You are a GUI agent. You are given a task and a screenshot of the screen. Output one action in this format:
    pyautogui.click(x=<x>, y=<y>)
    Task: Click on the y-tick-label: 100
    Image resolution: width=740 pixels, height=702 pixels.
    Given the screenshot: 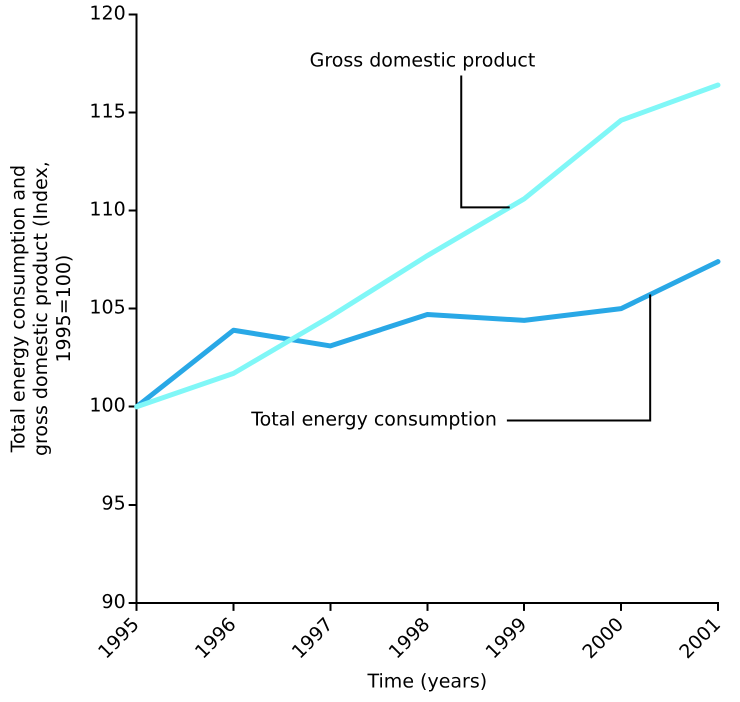 What is the action you would take?
    pyautogui.click(x=107, y=405)
    